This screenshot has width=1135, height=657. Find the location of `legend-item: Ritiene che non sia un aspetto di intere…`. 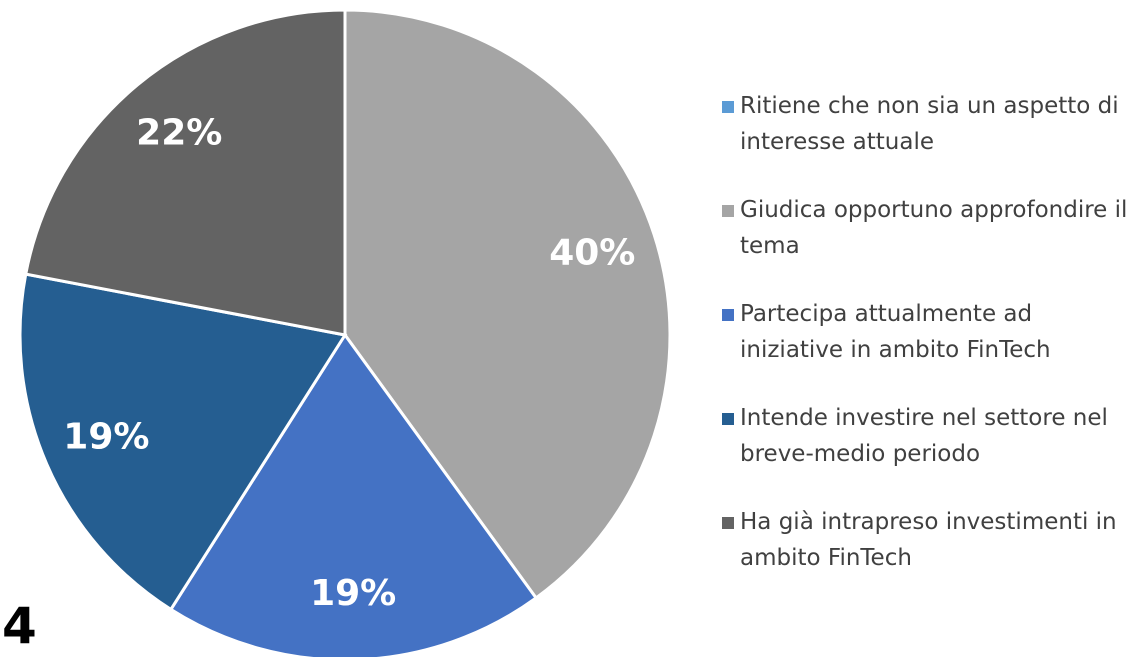

legend-item: Ritiene che non sia un aspetto di intere… is located at coordinates (926, 140).